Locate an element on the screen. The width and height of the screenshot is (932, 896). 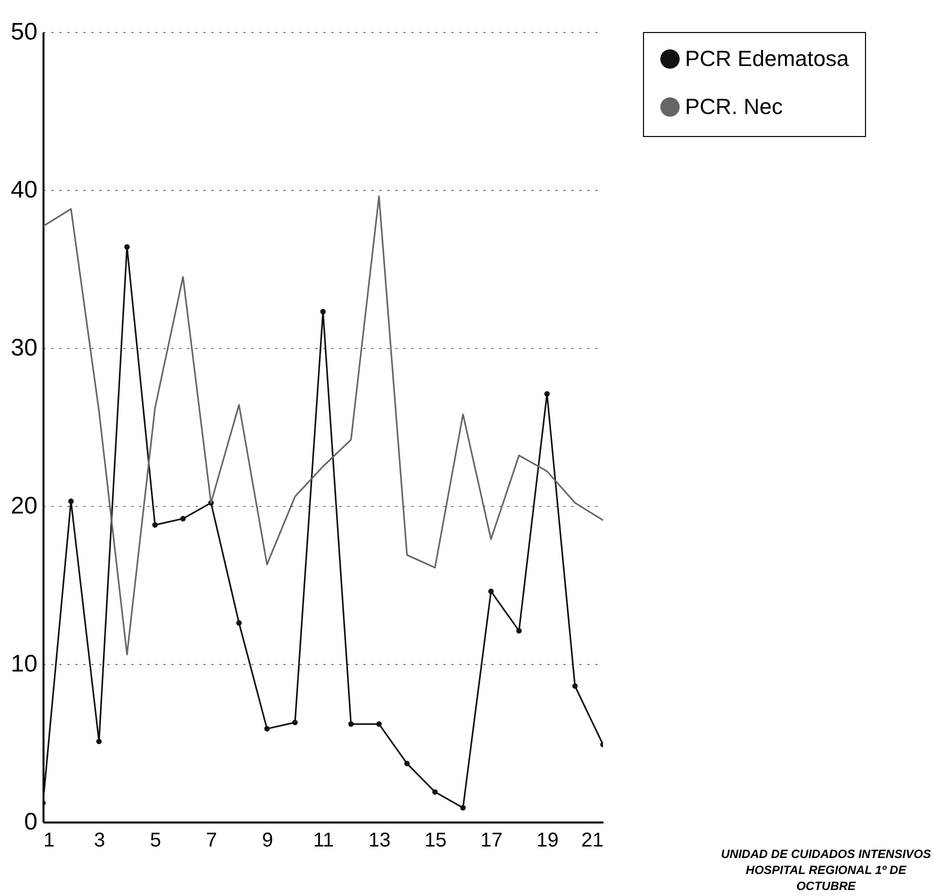
x-tick-label: 9 is located at coordinates (268, 841).